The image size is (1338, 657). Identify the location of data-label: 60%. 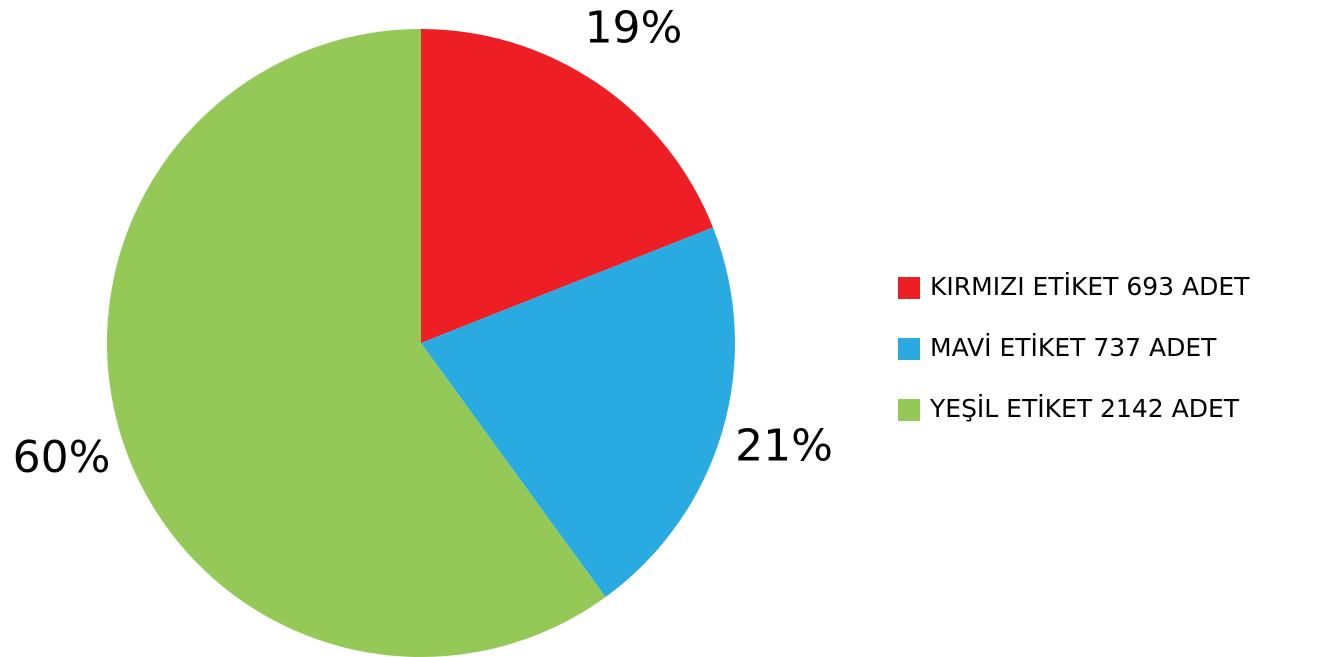
(62, 457).